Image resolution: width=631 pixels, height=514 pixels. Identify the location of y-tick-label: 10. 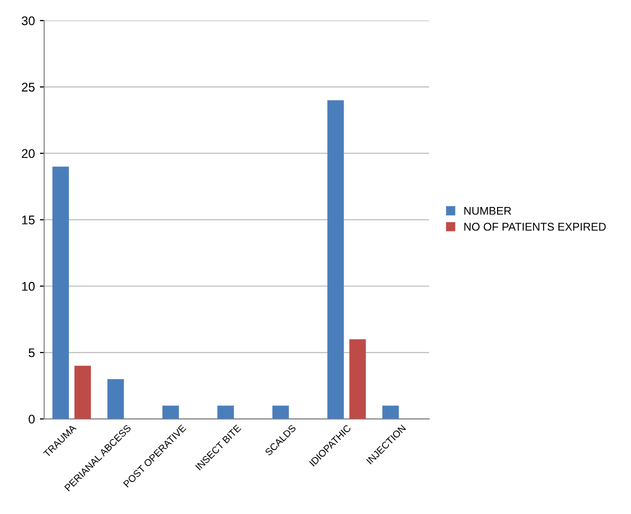
(28, 286).